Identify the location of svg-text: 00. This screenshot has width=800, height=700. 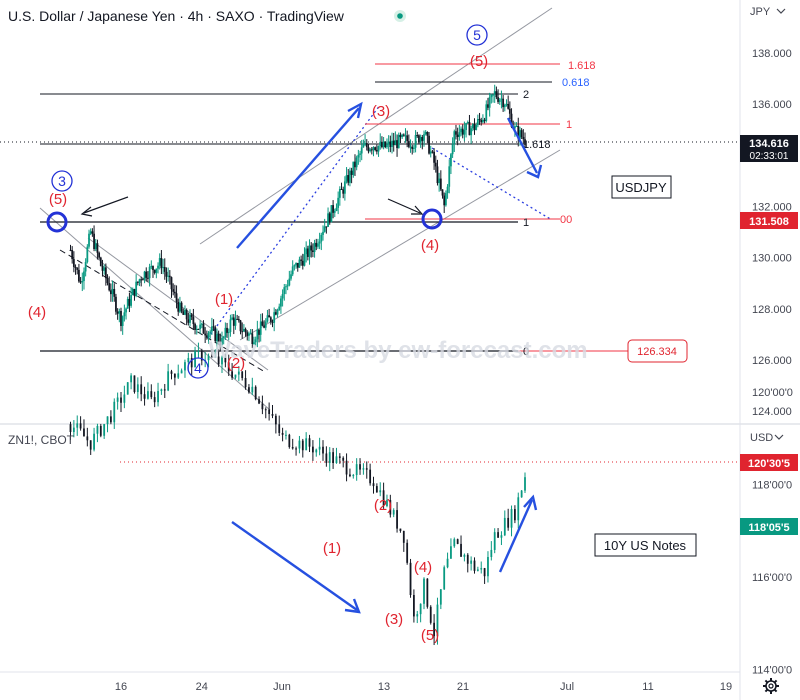
(566, 220).